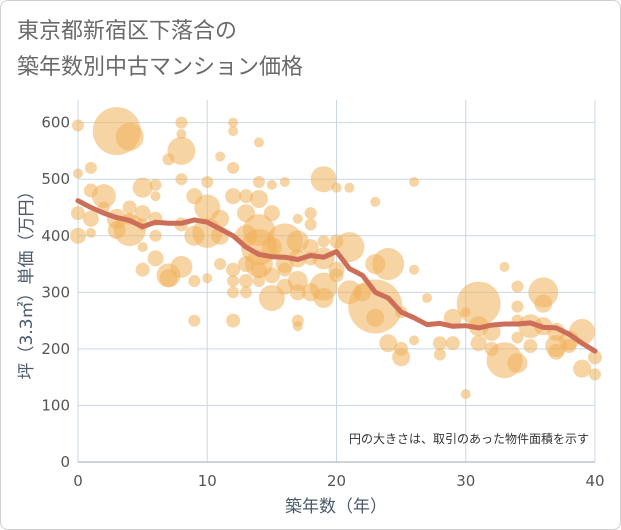  What do you see at coordinates (55, 123) in the screenshot?
I see `y-tick-label: 600` at bounding box center [55, 123].